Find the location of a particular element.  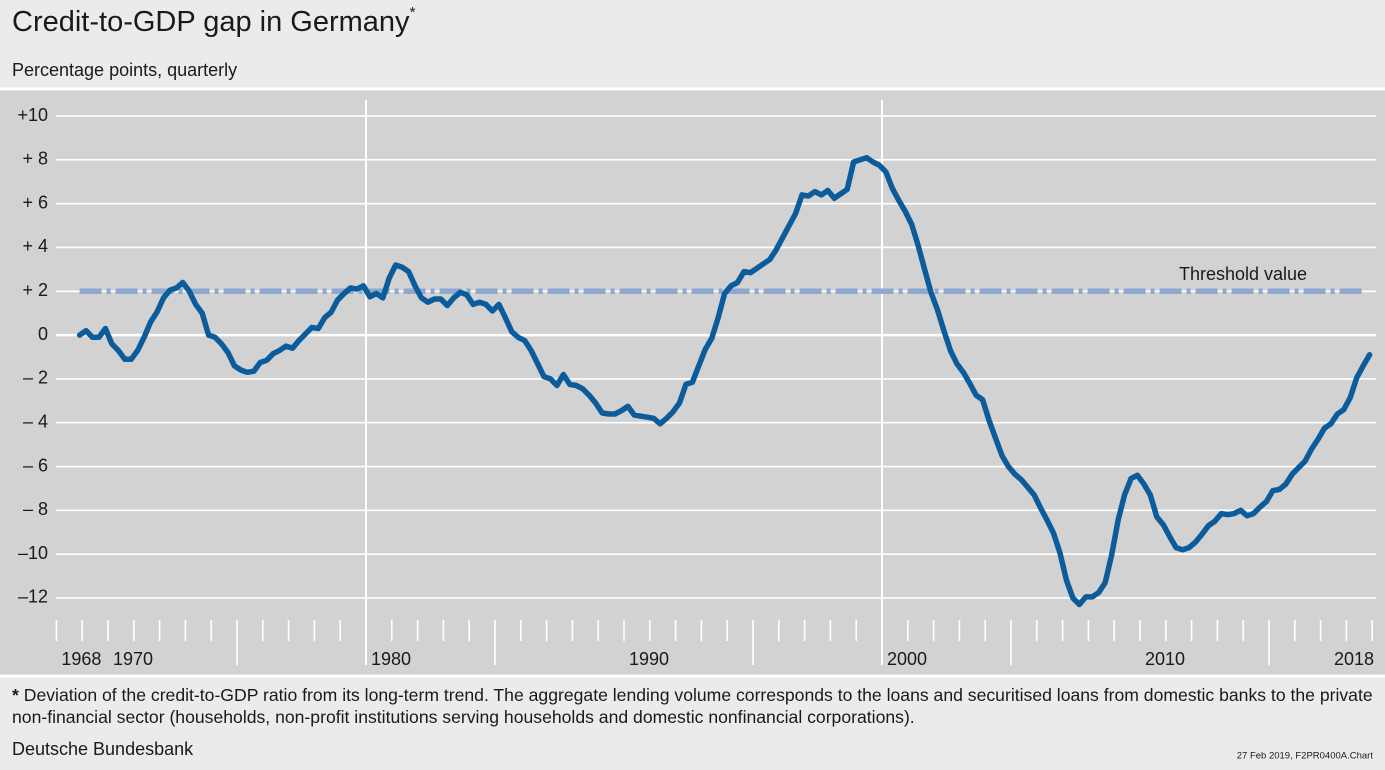

y-tick-label: + 2 is located at coordinates (35, 290).